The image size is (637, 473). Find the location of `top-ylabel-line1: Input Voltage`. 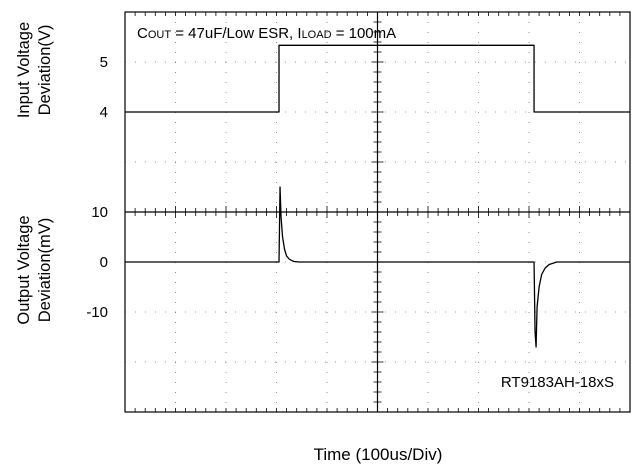

top-ylabel-line1: Input Voltage is located at coordinates (24, 70).